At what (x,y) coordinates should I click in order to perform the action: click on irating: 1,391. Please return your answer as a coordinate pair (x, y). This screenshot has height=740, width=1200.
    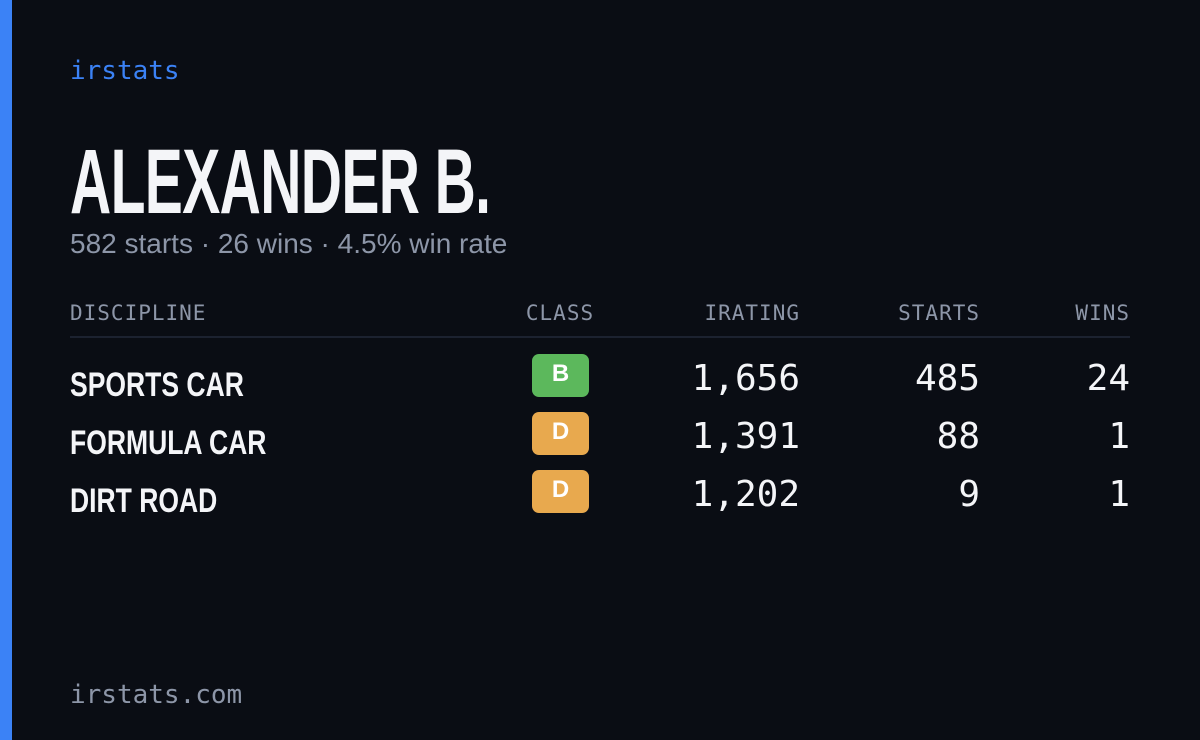
    Looking at the image, I should click on (745, 436).